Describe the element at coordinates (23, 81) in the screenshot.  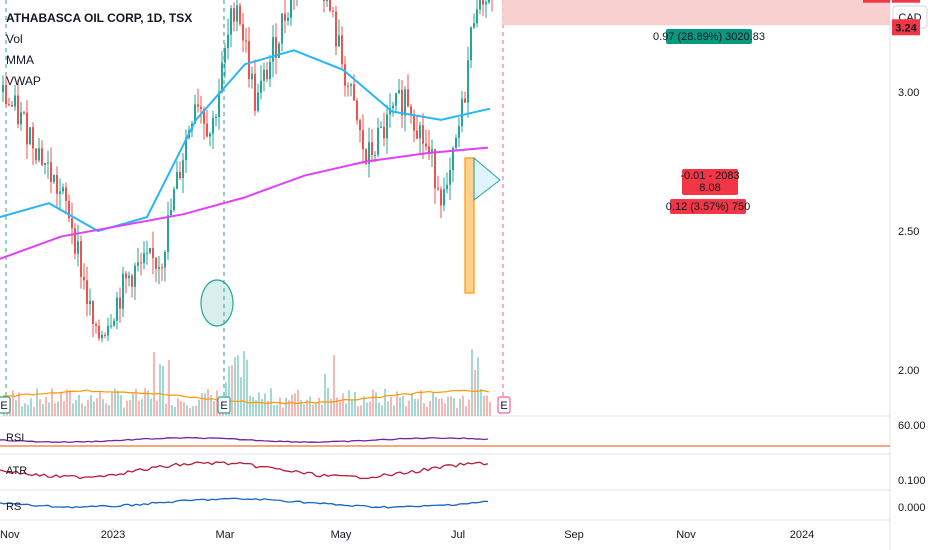
I see `indicator-vwap: VWAP` at that location.